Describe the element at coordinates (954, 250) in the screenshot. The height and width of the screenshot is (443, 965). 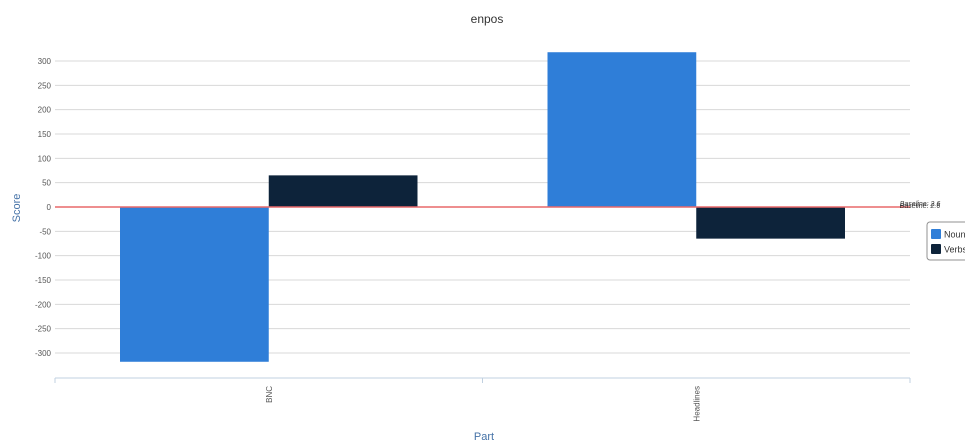
I see `legend-item-verbs: Verbs` at that location.